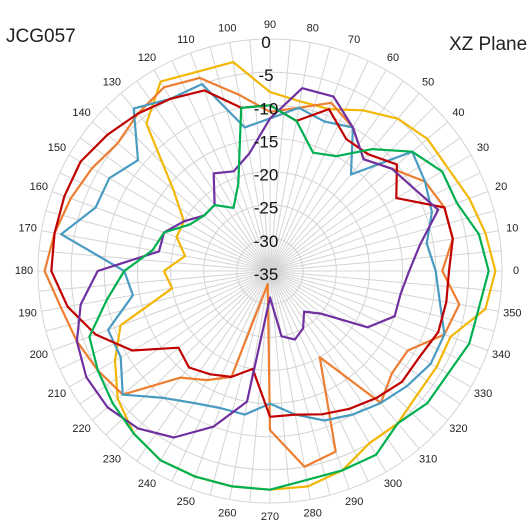 This screenshot has height=532, width=528. What do you see at coordinates (428, 83) in the screenshot?
I see `angle-tick-label: 50` at bounding box center [428, 83].